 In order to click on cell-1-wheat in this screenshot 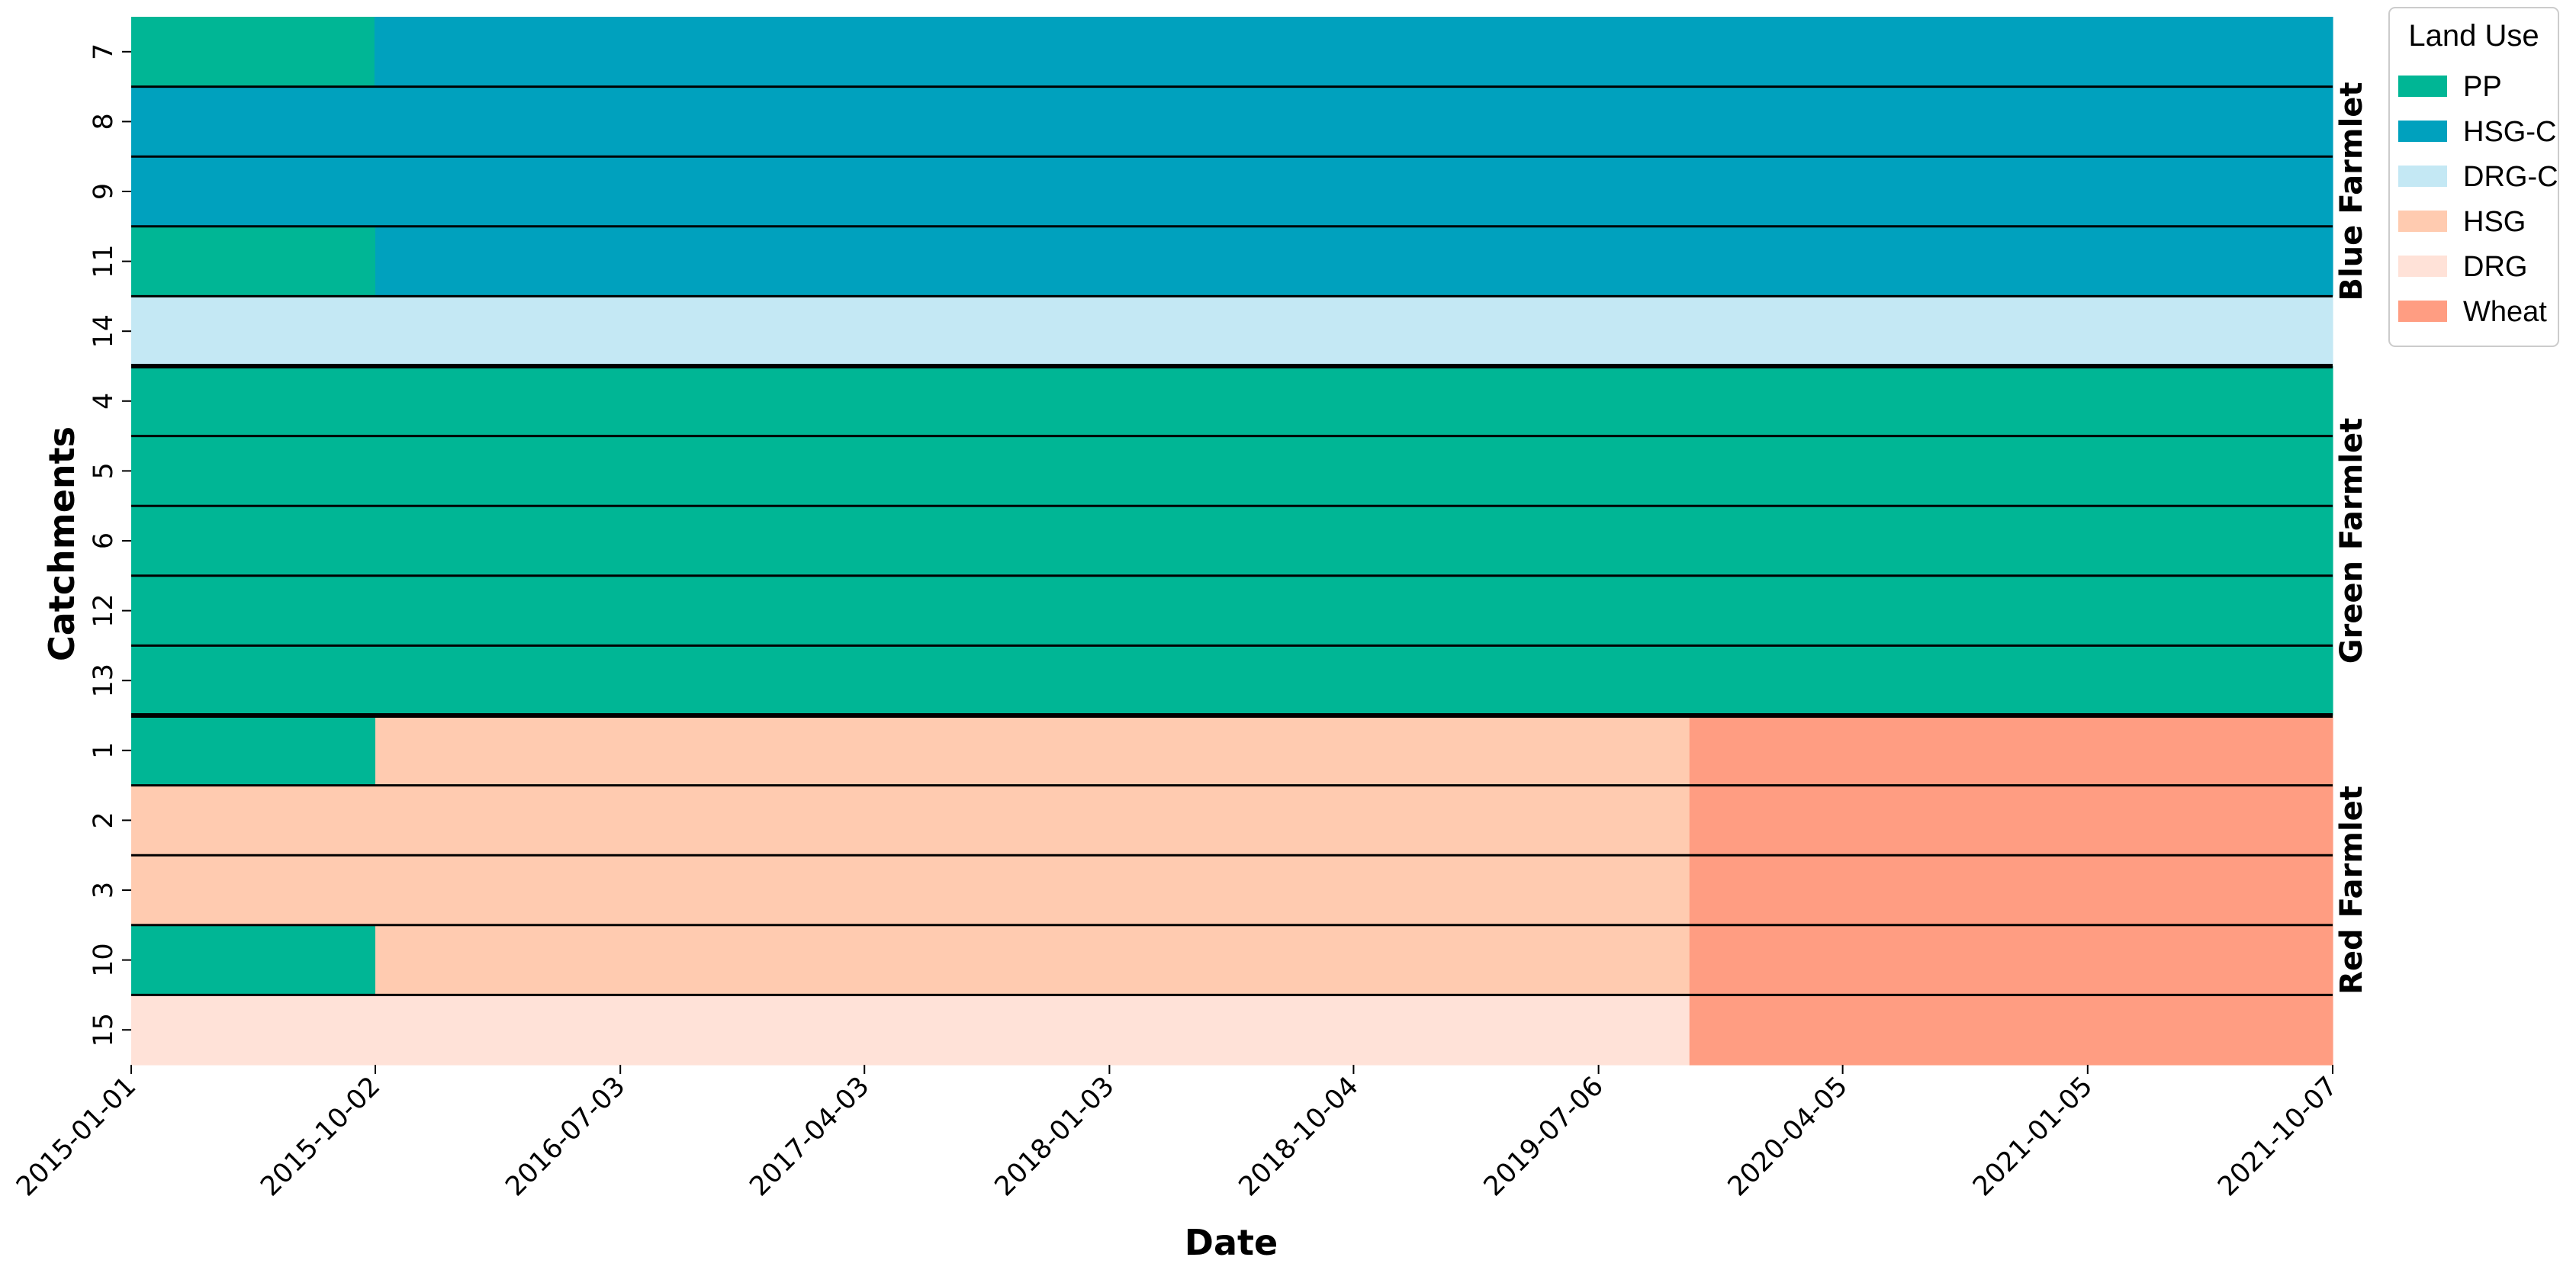, I will do `click(2011, 750)`.